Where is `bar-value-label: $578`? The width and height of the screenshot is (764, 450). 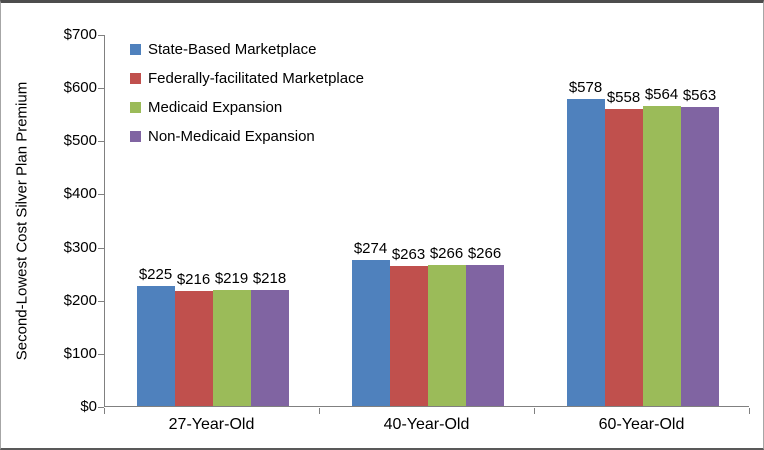 bar-value-label: $578 is located at coordinates (585, 87).